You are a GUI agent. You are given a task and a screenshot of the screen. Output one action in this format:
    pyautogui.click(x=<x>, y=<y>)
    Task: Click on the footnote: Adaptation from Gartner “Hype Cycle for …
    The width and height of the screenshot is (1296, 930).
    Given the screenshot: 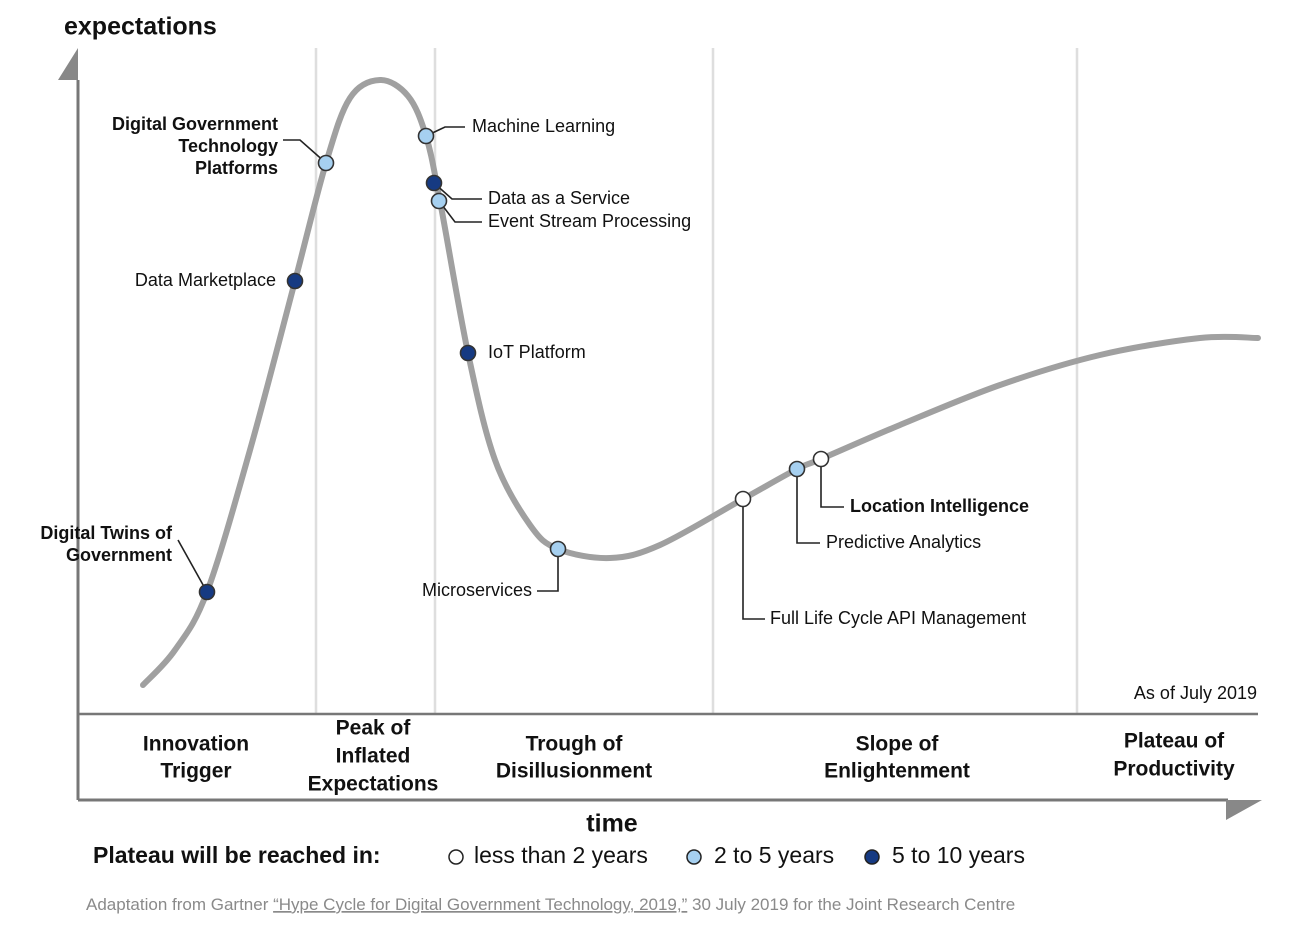 What is the action you would take?
    pyautogui.click(x=550, y=904)
    